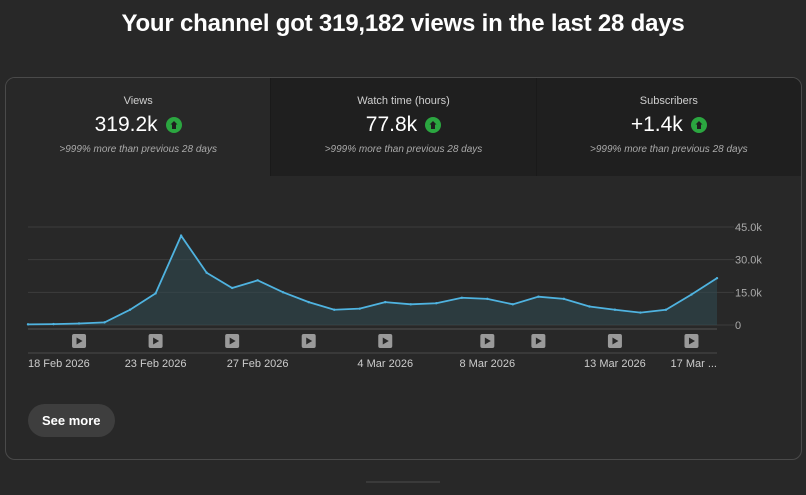 Image resolution: width=806 pixels, height=495 pixels. Describe the element at coordinates (59, 364) in the screenshot. I see `x-tick-label: 18 Feb 2026` at that location.